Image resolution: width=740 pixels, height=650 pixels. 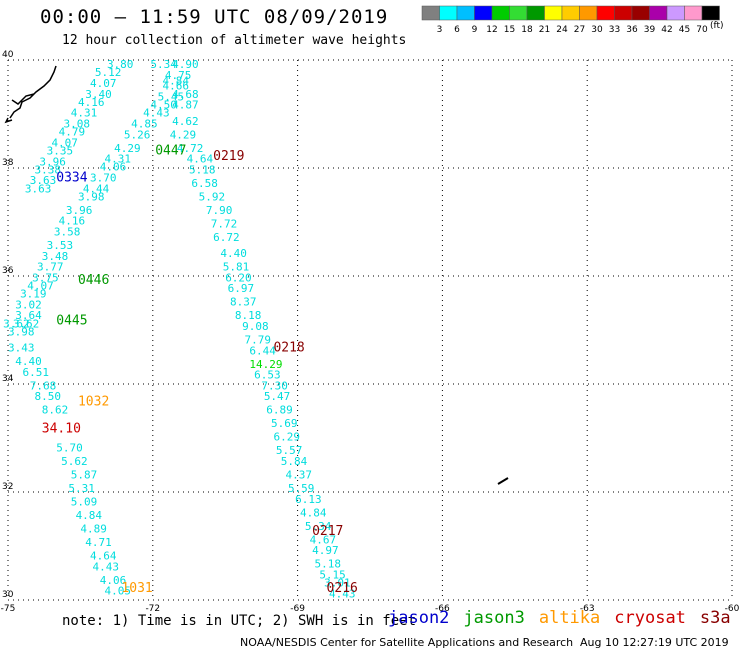 I want to click on wave-height-value: 7.68, so click(x=43, y=385).